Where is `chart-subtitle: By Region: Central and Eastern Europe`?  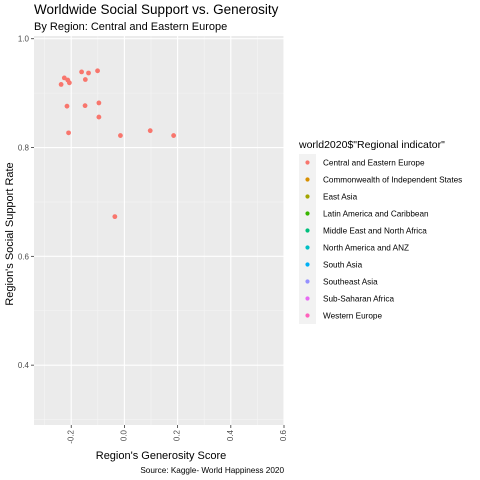 chart-subtitle: By Region: Central and Eastern Europe is located at coordinates (130, 27).